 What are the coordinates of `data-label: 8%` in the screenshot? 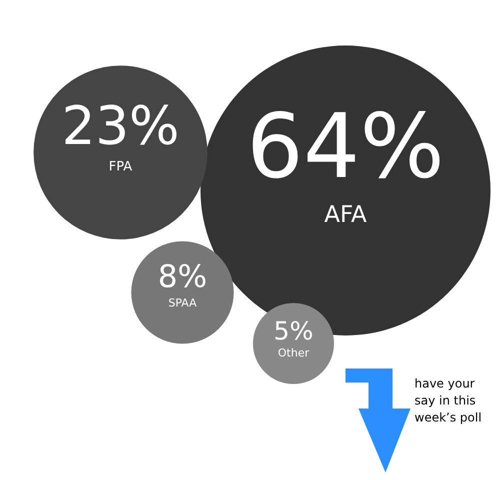 It's located at (183, 277).